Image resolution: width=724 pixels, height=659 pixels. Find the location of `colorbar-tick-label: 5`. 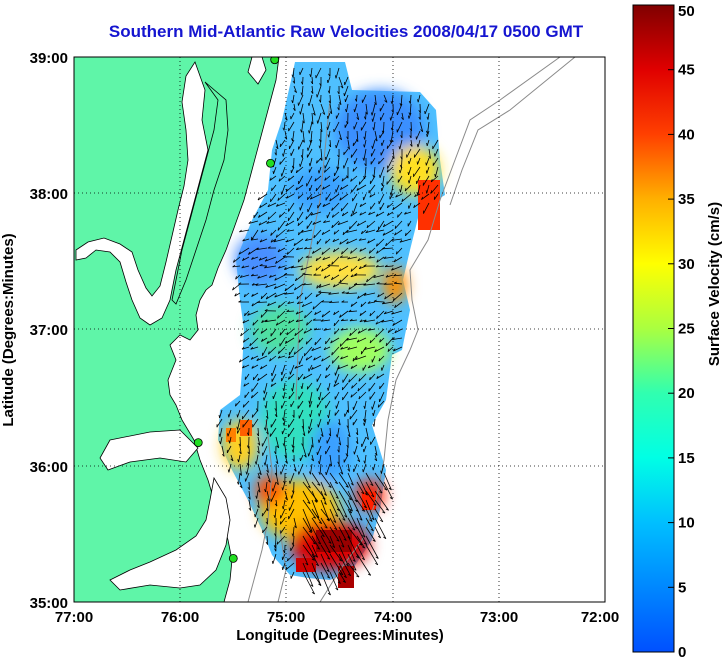

colorbar-tick-label: 5 is located at coordinates (682, 587).